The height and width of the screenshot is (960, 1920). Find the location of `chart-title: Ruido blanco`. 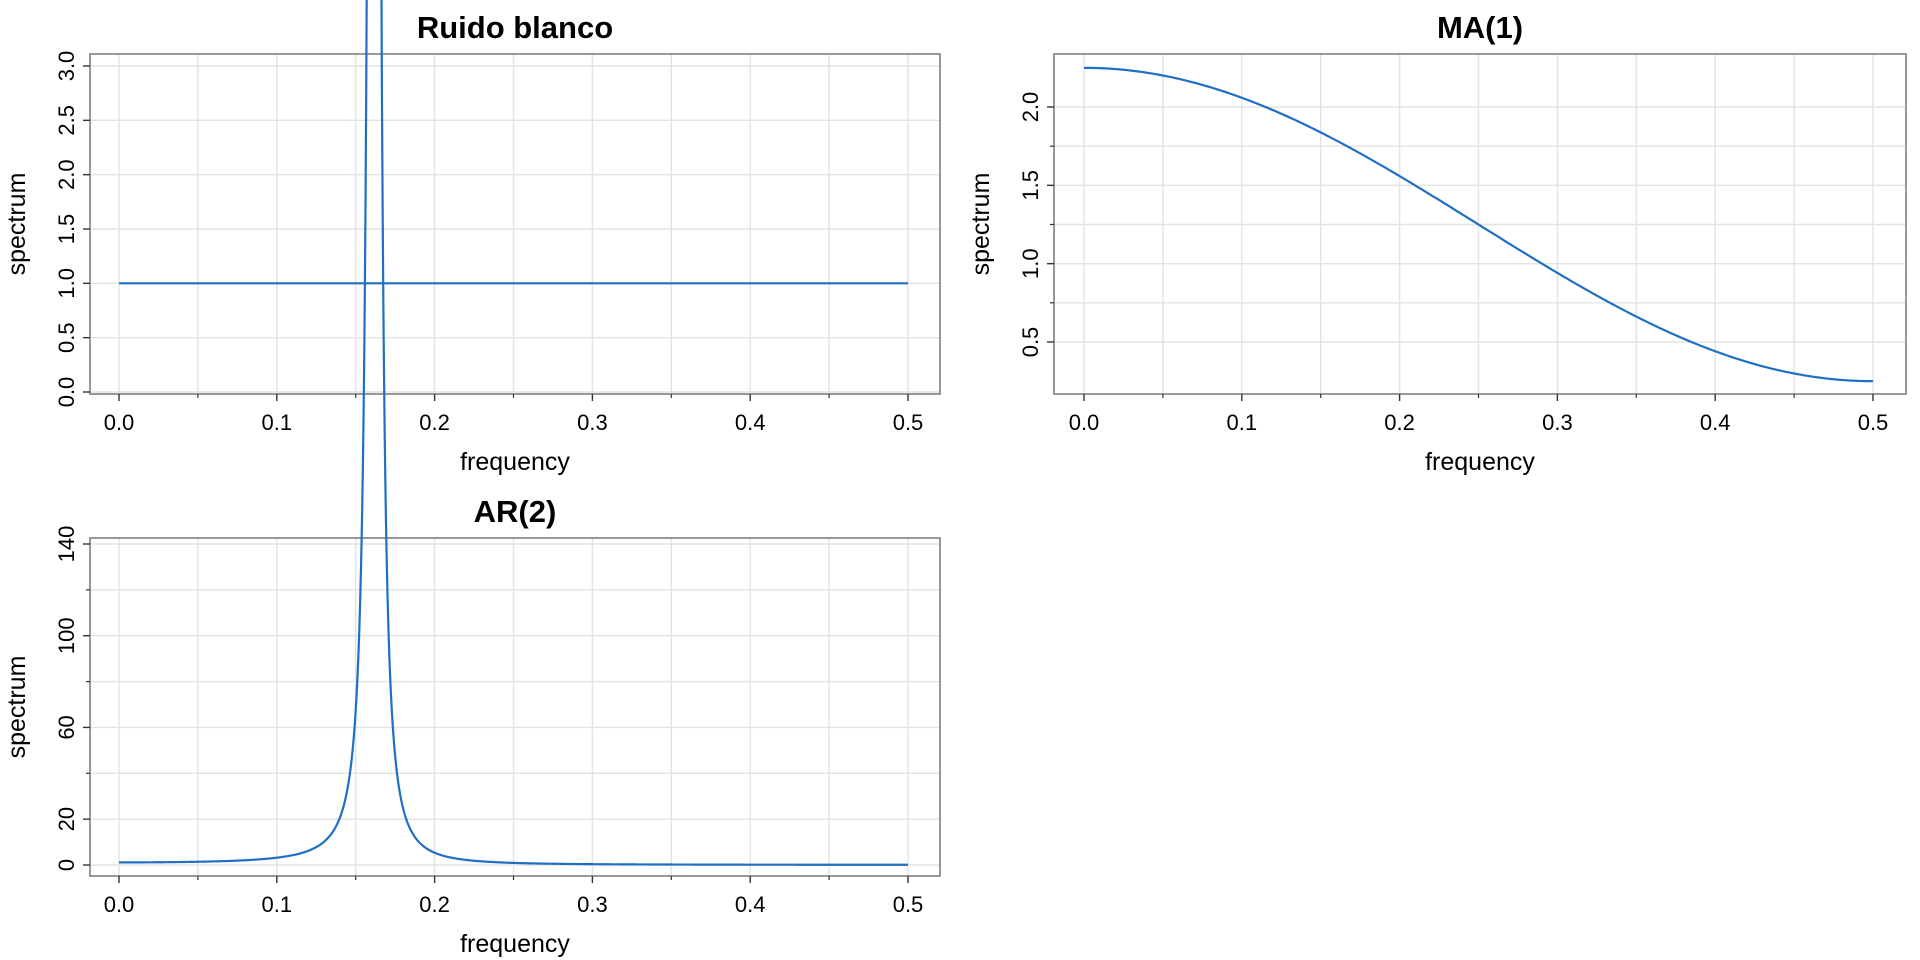

chart-title: Ruido blanco is located at coordinates (515, 27).